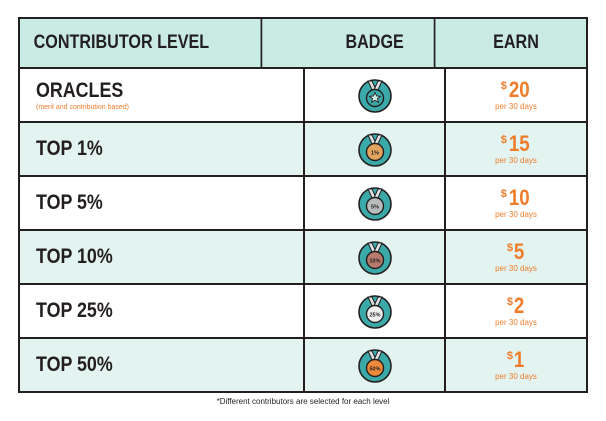 The image size is (606, 421). I want to click on earn-cell: $5 per 30 days, so click(516, 257).